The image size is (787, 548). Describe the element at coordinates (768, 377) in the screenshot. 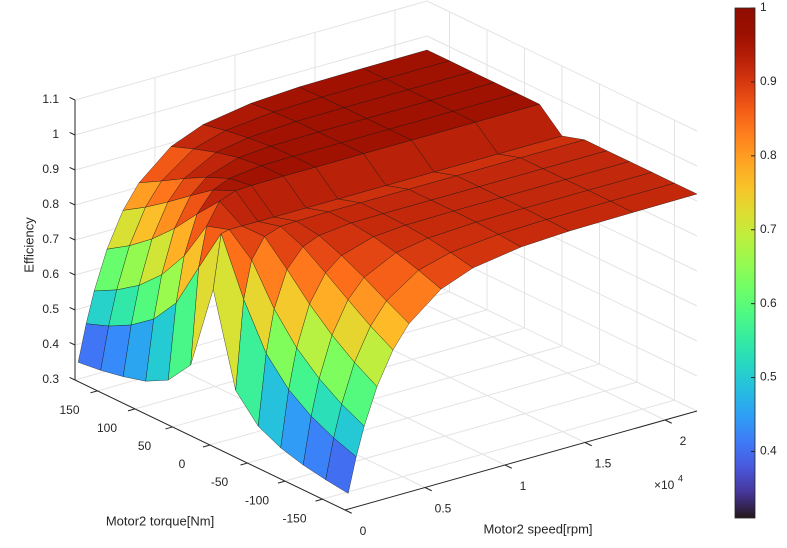

I see `colorbar-tick-label: 0.5` at that location.